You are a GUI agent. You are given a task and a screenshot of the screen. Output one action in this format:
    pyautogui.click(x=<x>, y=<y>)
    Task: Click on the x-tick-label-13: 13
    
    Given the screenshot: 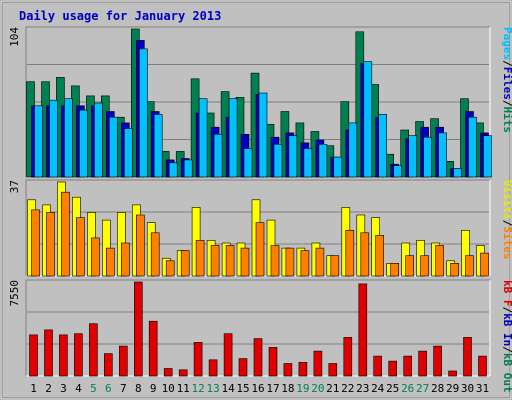 What is the action you would take?
    pyautogui.click(x=212, y=388)
    